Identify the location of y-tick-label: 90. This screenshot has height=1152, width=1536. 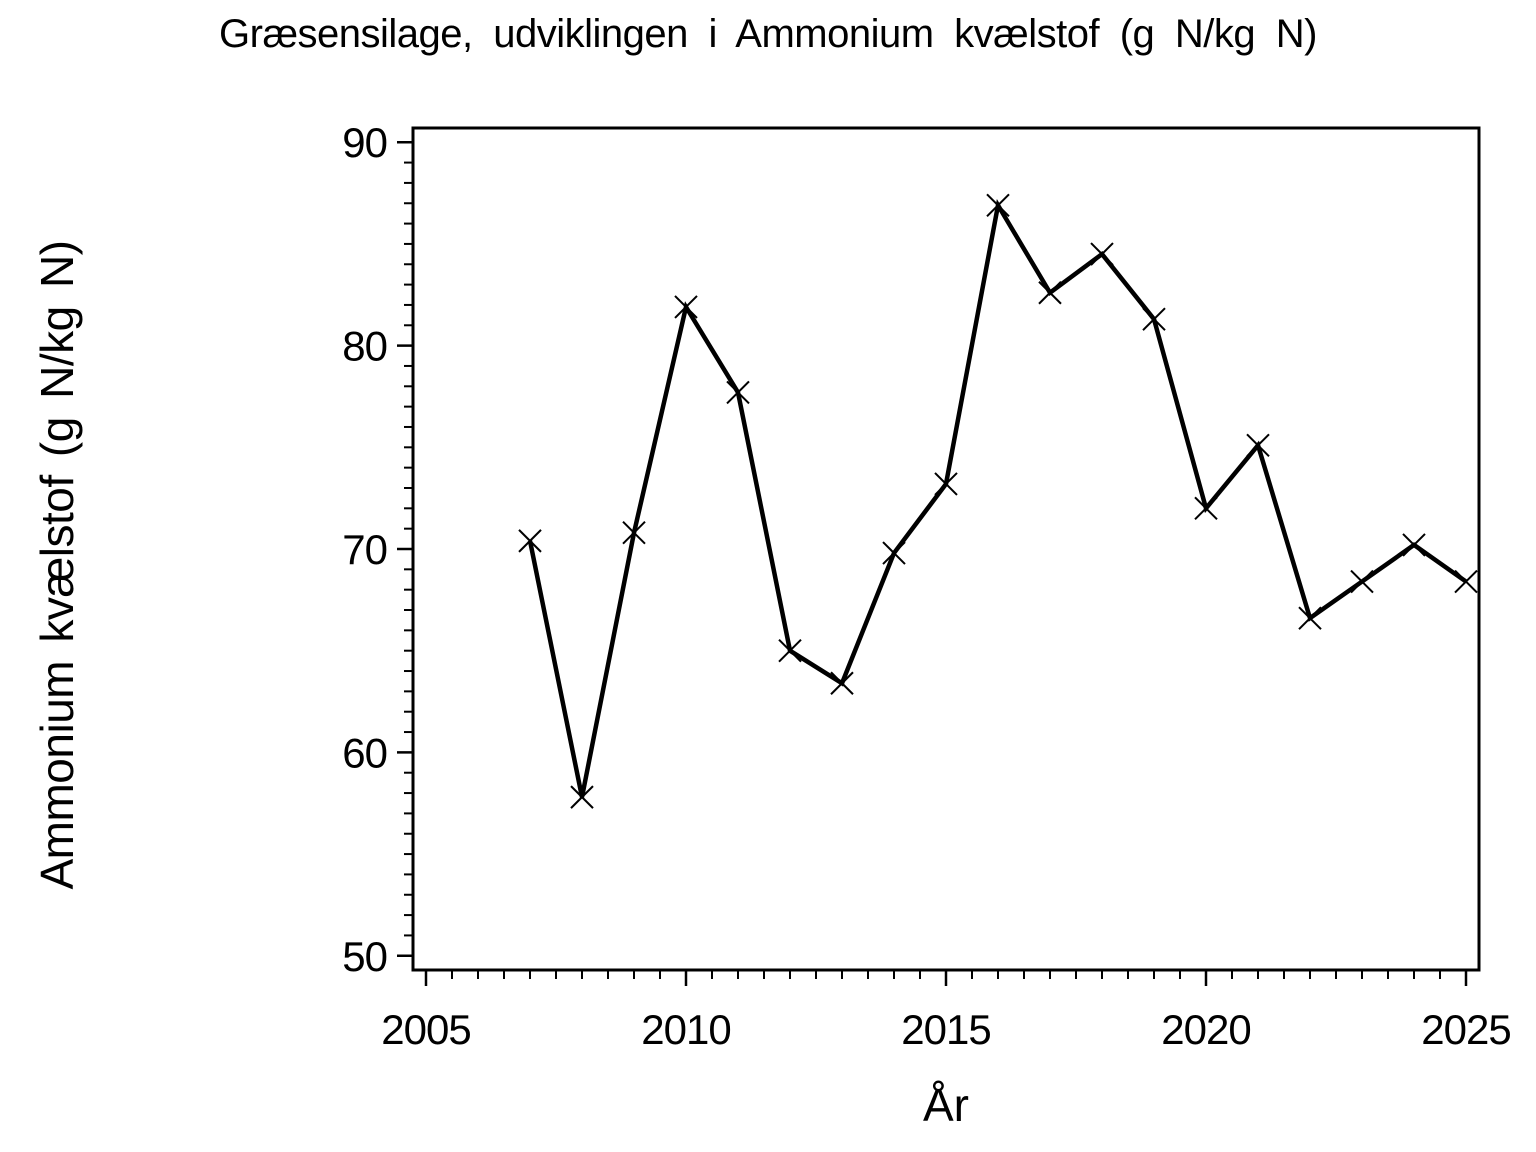
(364, 142).